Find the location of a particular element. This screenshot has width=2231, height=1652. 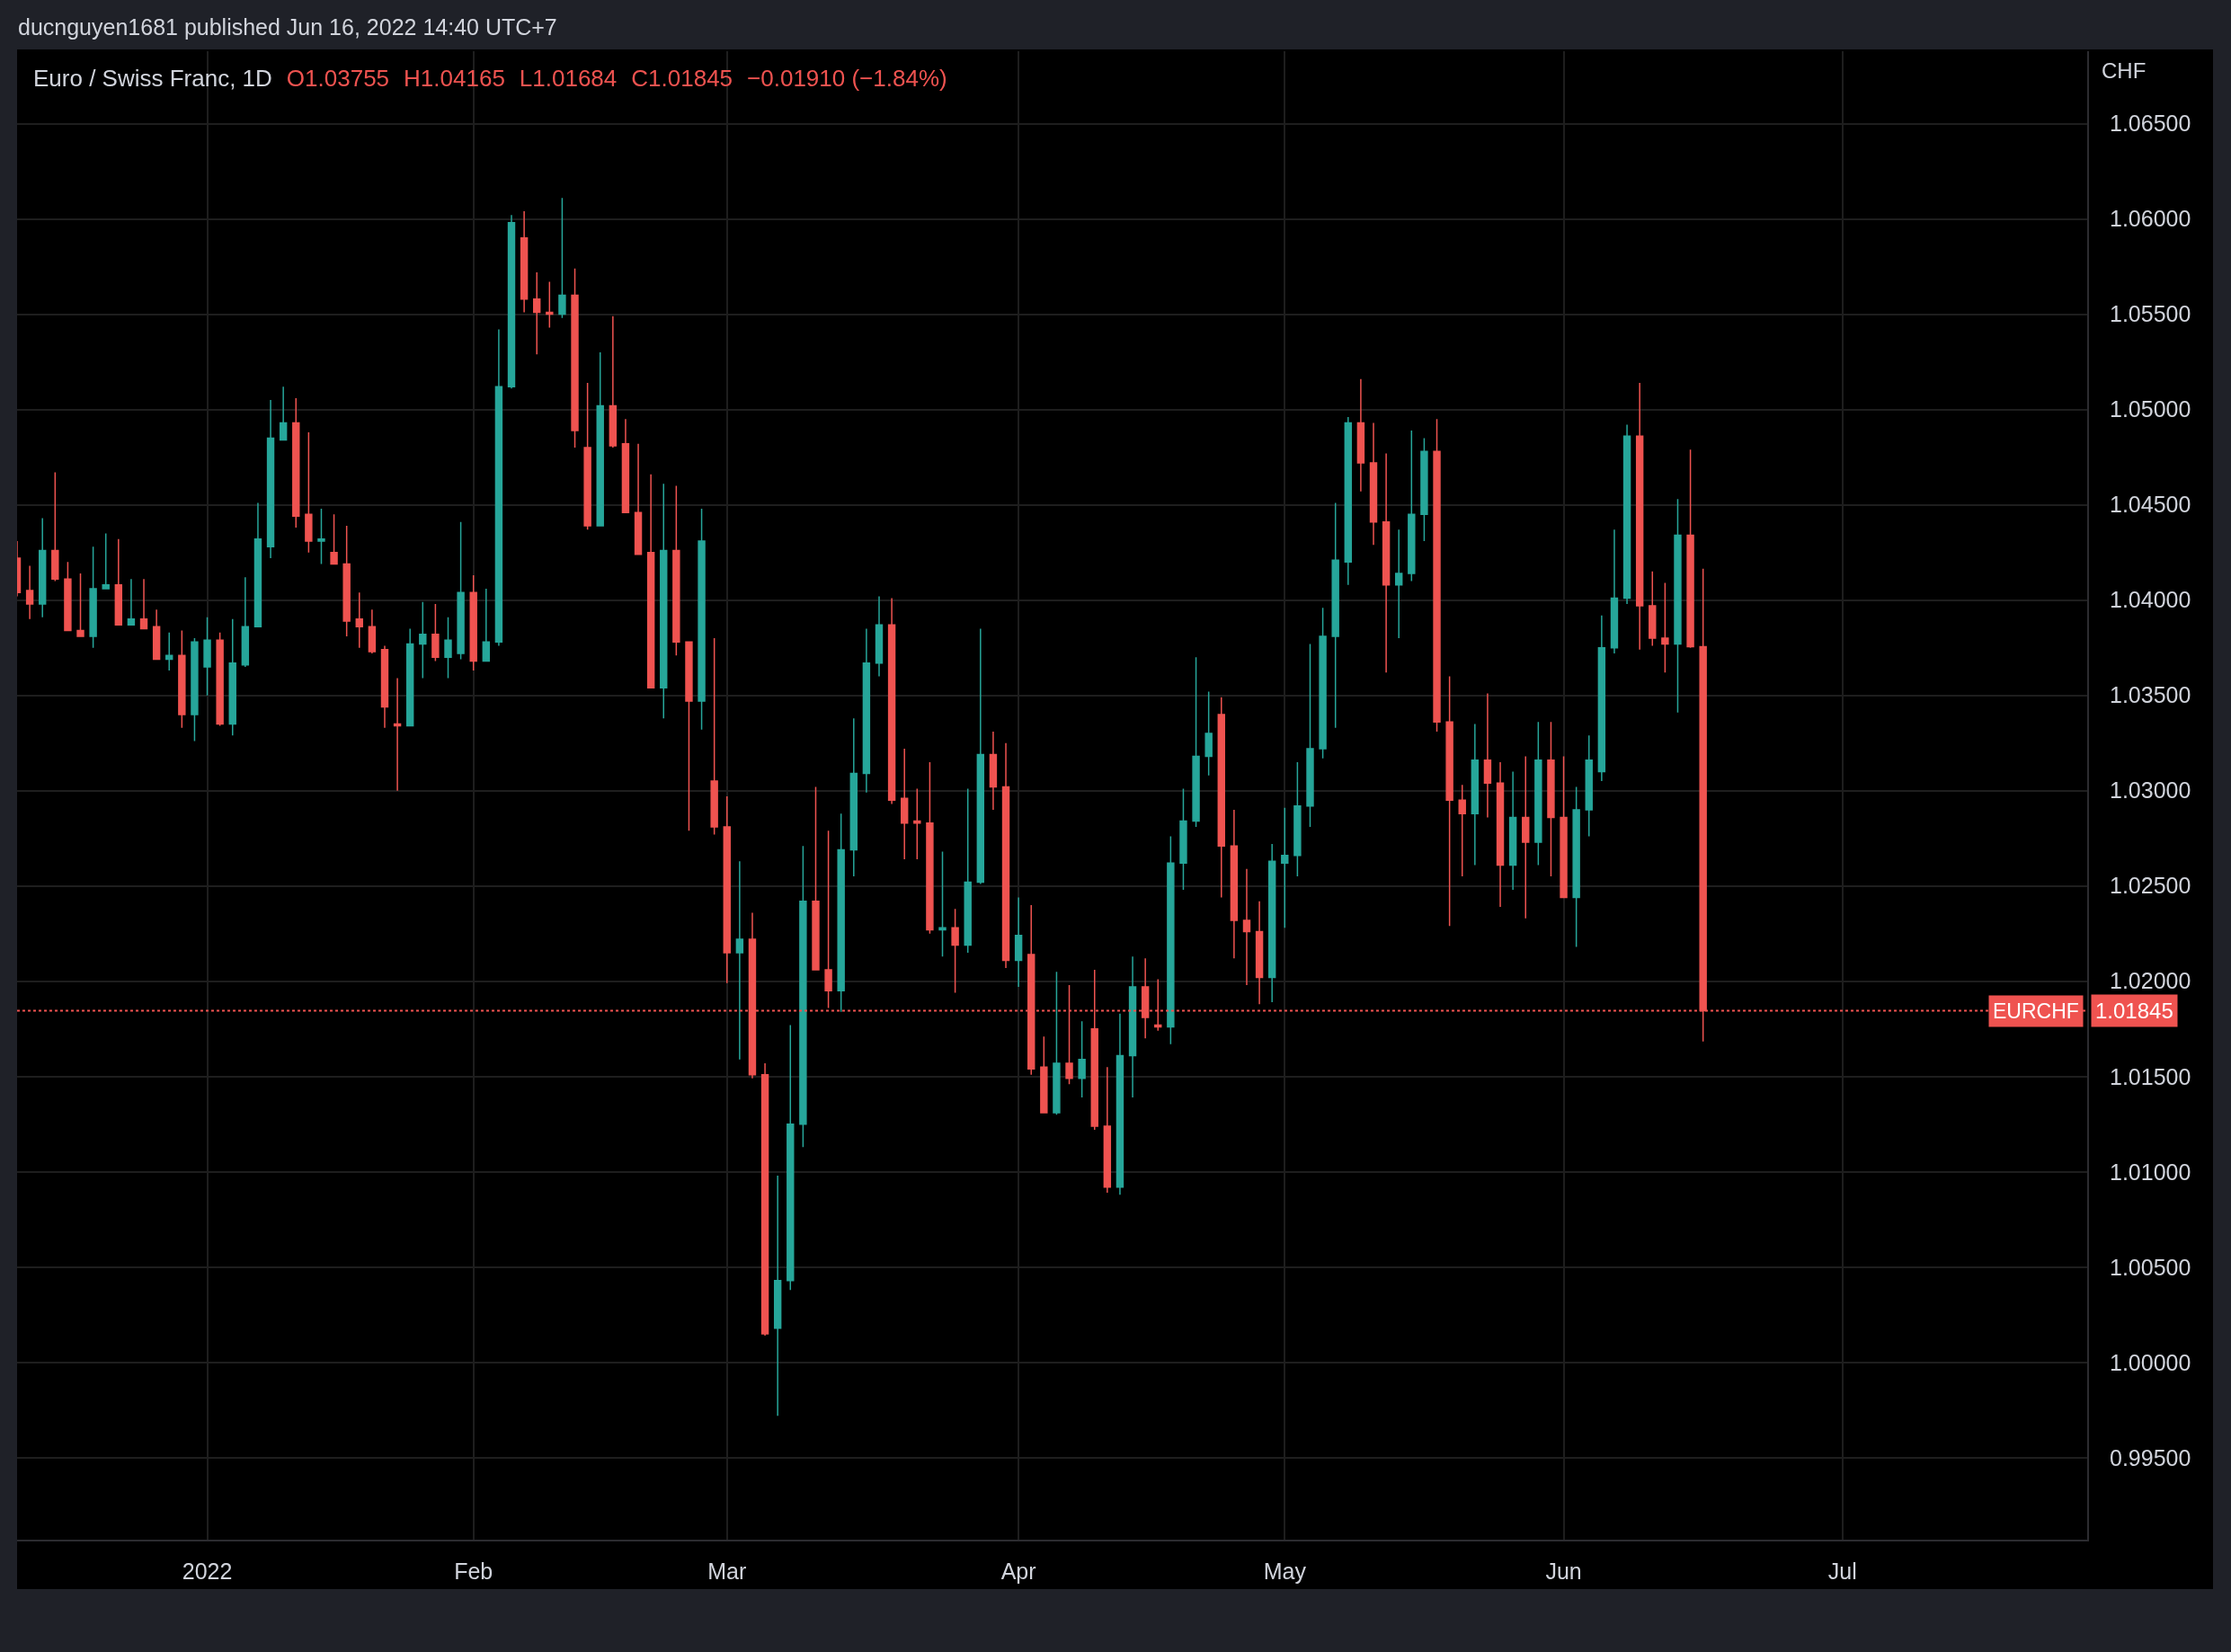

x-tick-label: May is located at coordinates (1285, 1571).